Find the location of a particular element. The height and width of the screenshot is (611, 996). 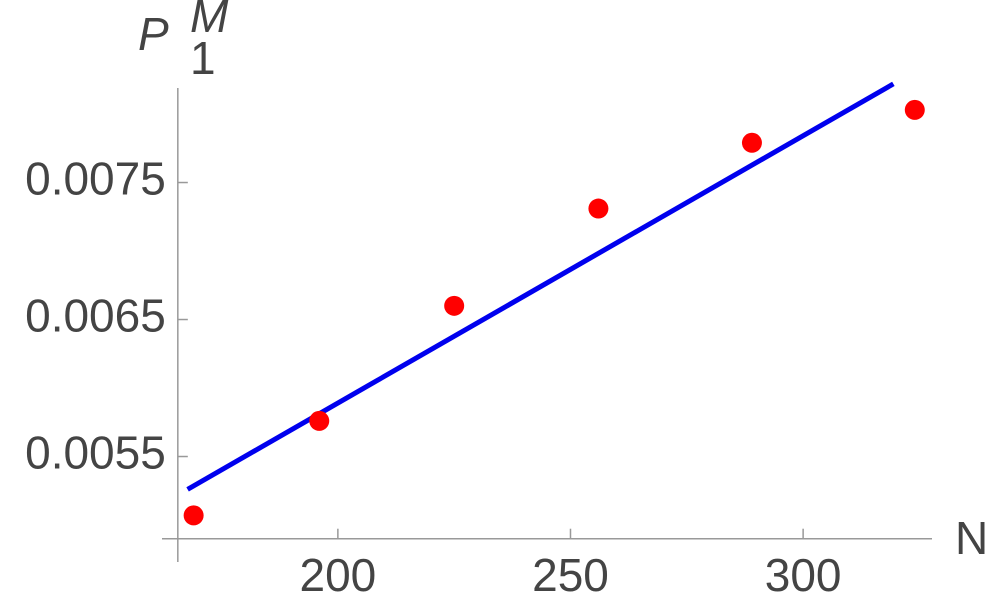

y-tick-label: 0.0075 is located at coordinates (95, 179).